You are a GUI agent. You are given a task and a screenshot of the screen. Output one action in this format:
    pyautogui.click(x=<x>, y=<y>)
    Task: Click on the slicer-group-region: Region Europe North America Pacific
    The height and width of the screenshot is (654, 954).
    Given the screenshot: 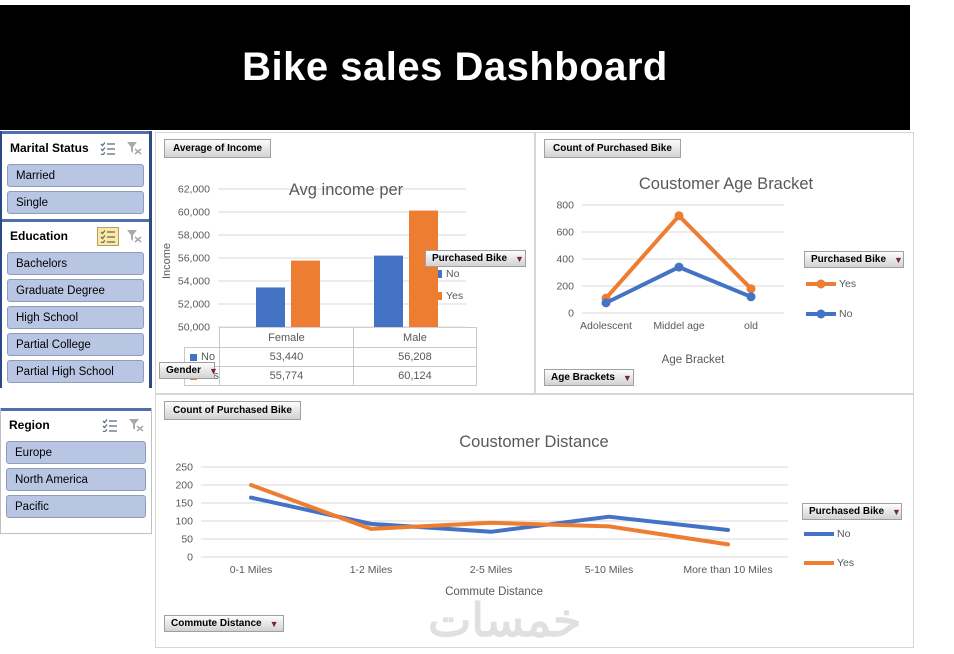 What is the action you would take?
    pyautogui.click(x=76, y=471)
    